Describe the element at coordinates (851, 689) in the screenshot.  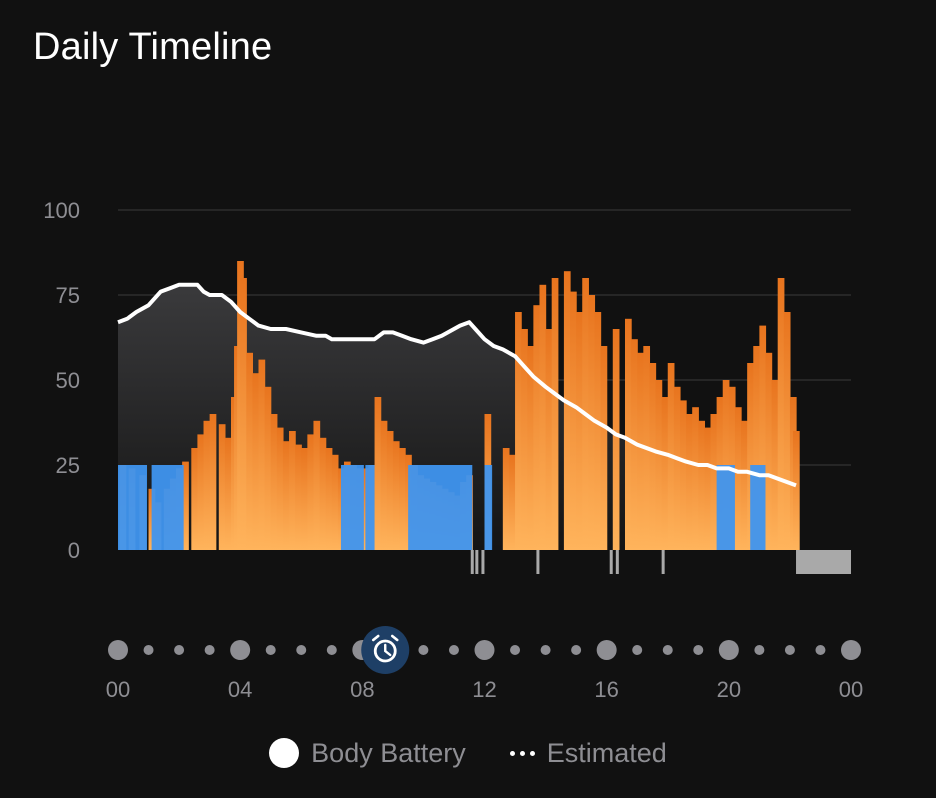
I see `xtick-label-6: 00` at that location.